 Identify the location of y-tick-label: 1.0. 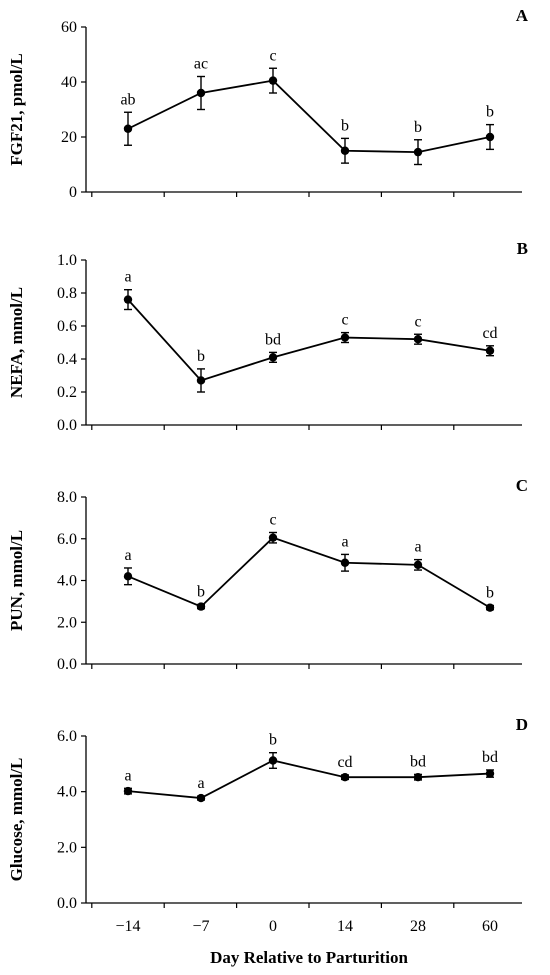
(67, 260).